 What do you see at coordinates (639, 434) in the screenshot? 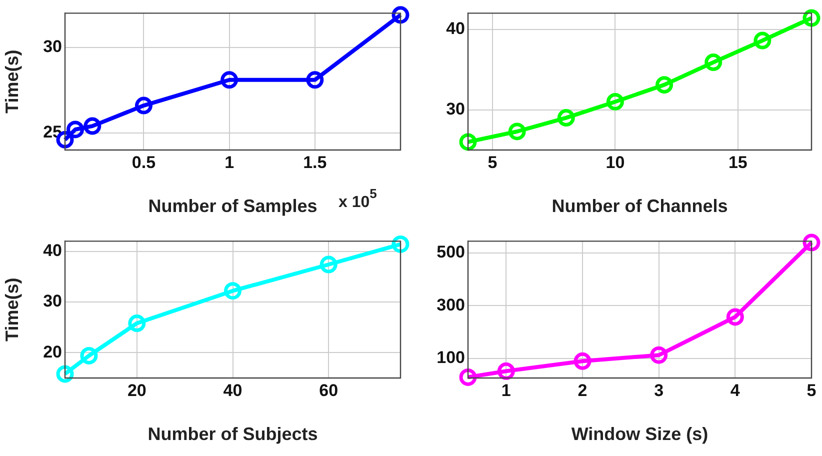
I see `x-axis-title: Window Size (s)` at bounding box center [639, 434].